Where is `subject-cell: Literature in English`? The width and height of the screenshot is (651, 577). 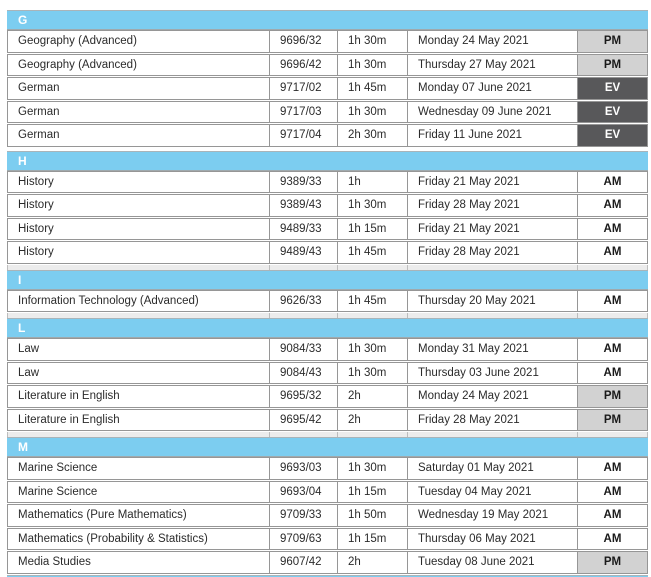 subject-cell: Literature in English is located at coordinates (138, 396).